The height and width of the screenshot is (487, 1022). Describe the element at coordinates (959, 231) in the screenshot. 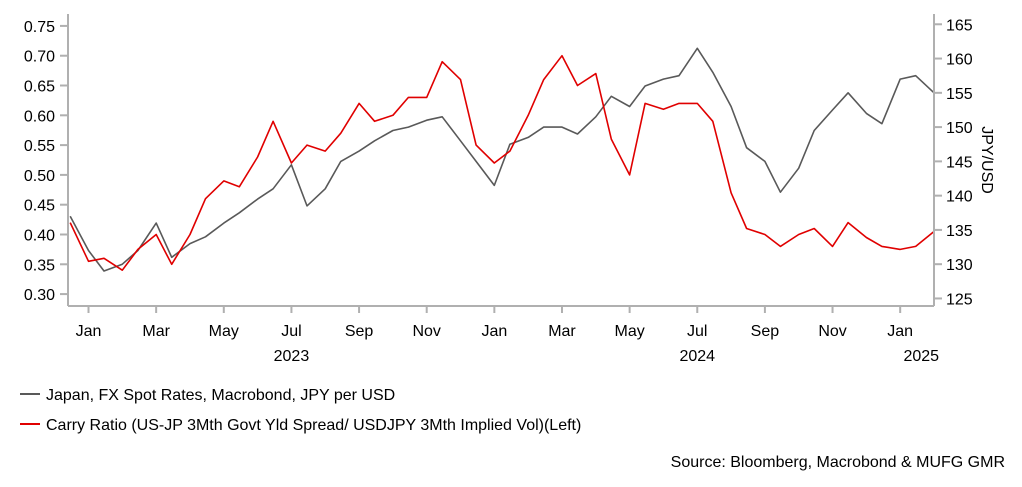

I see `right-tick-label: 135` at that location.